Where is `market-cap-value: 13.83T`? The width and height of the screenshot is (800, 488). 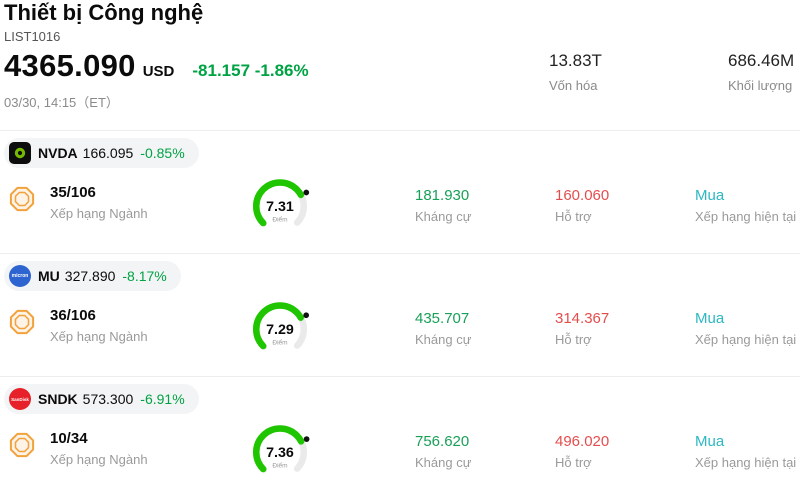 market-cap-value: 13.83T is located at coordinates (575, 60).